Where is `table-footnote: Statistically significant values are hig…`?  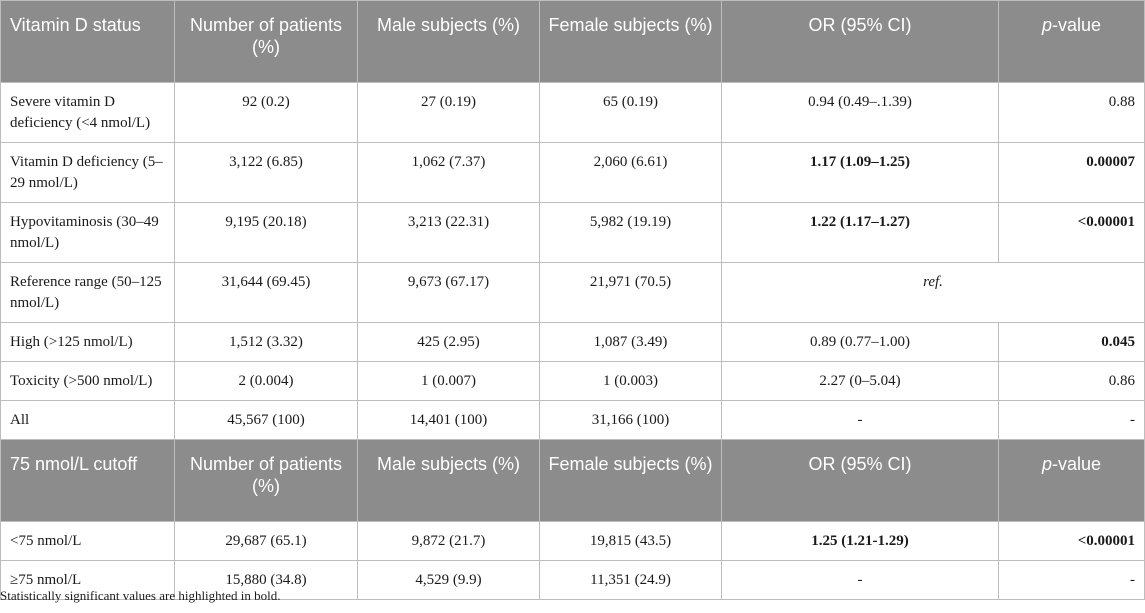 table-footnote: Statistically significant values are hig… is located at coordinates (140, 595).